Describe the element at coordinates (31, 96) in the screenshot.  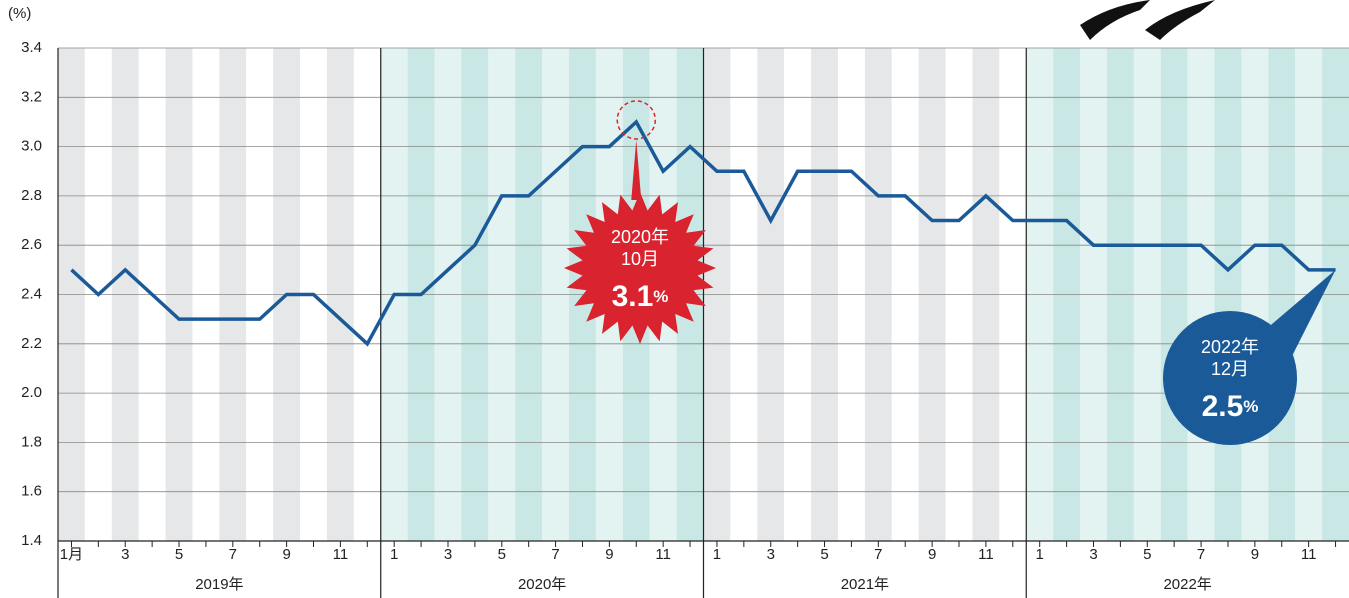
I see `y-tick-label: 3.2` at that location.